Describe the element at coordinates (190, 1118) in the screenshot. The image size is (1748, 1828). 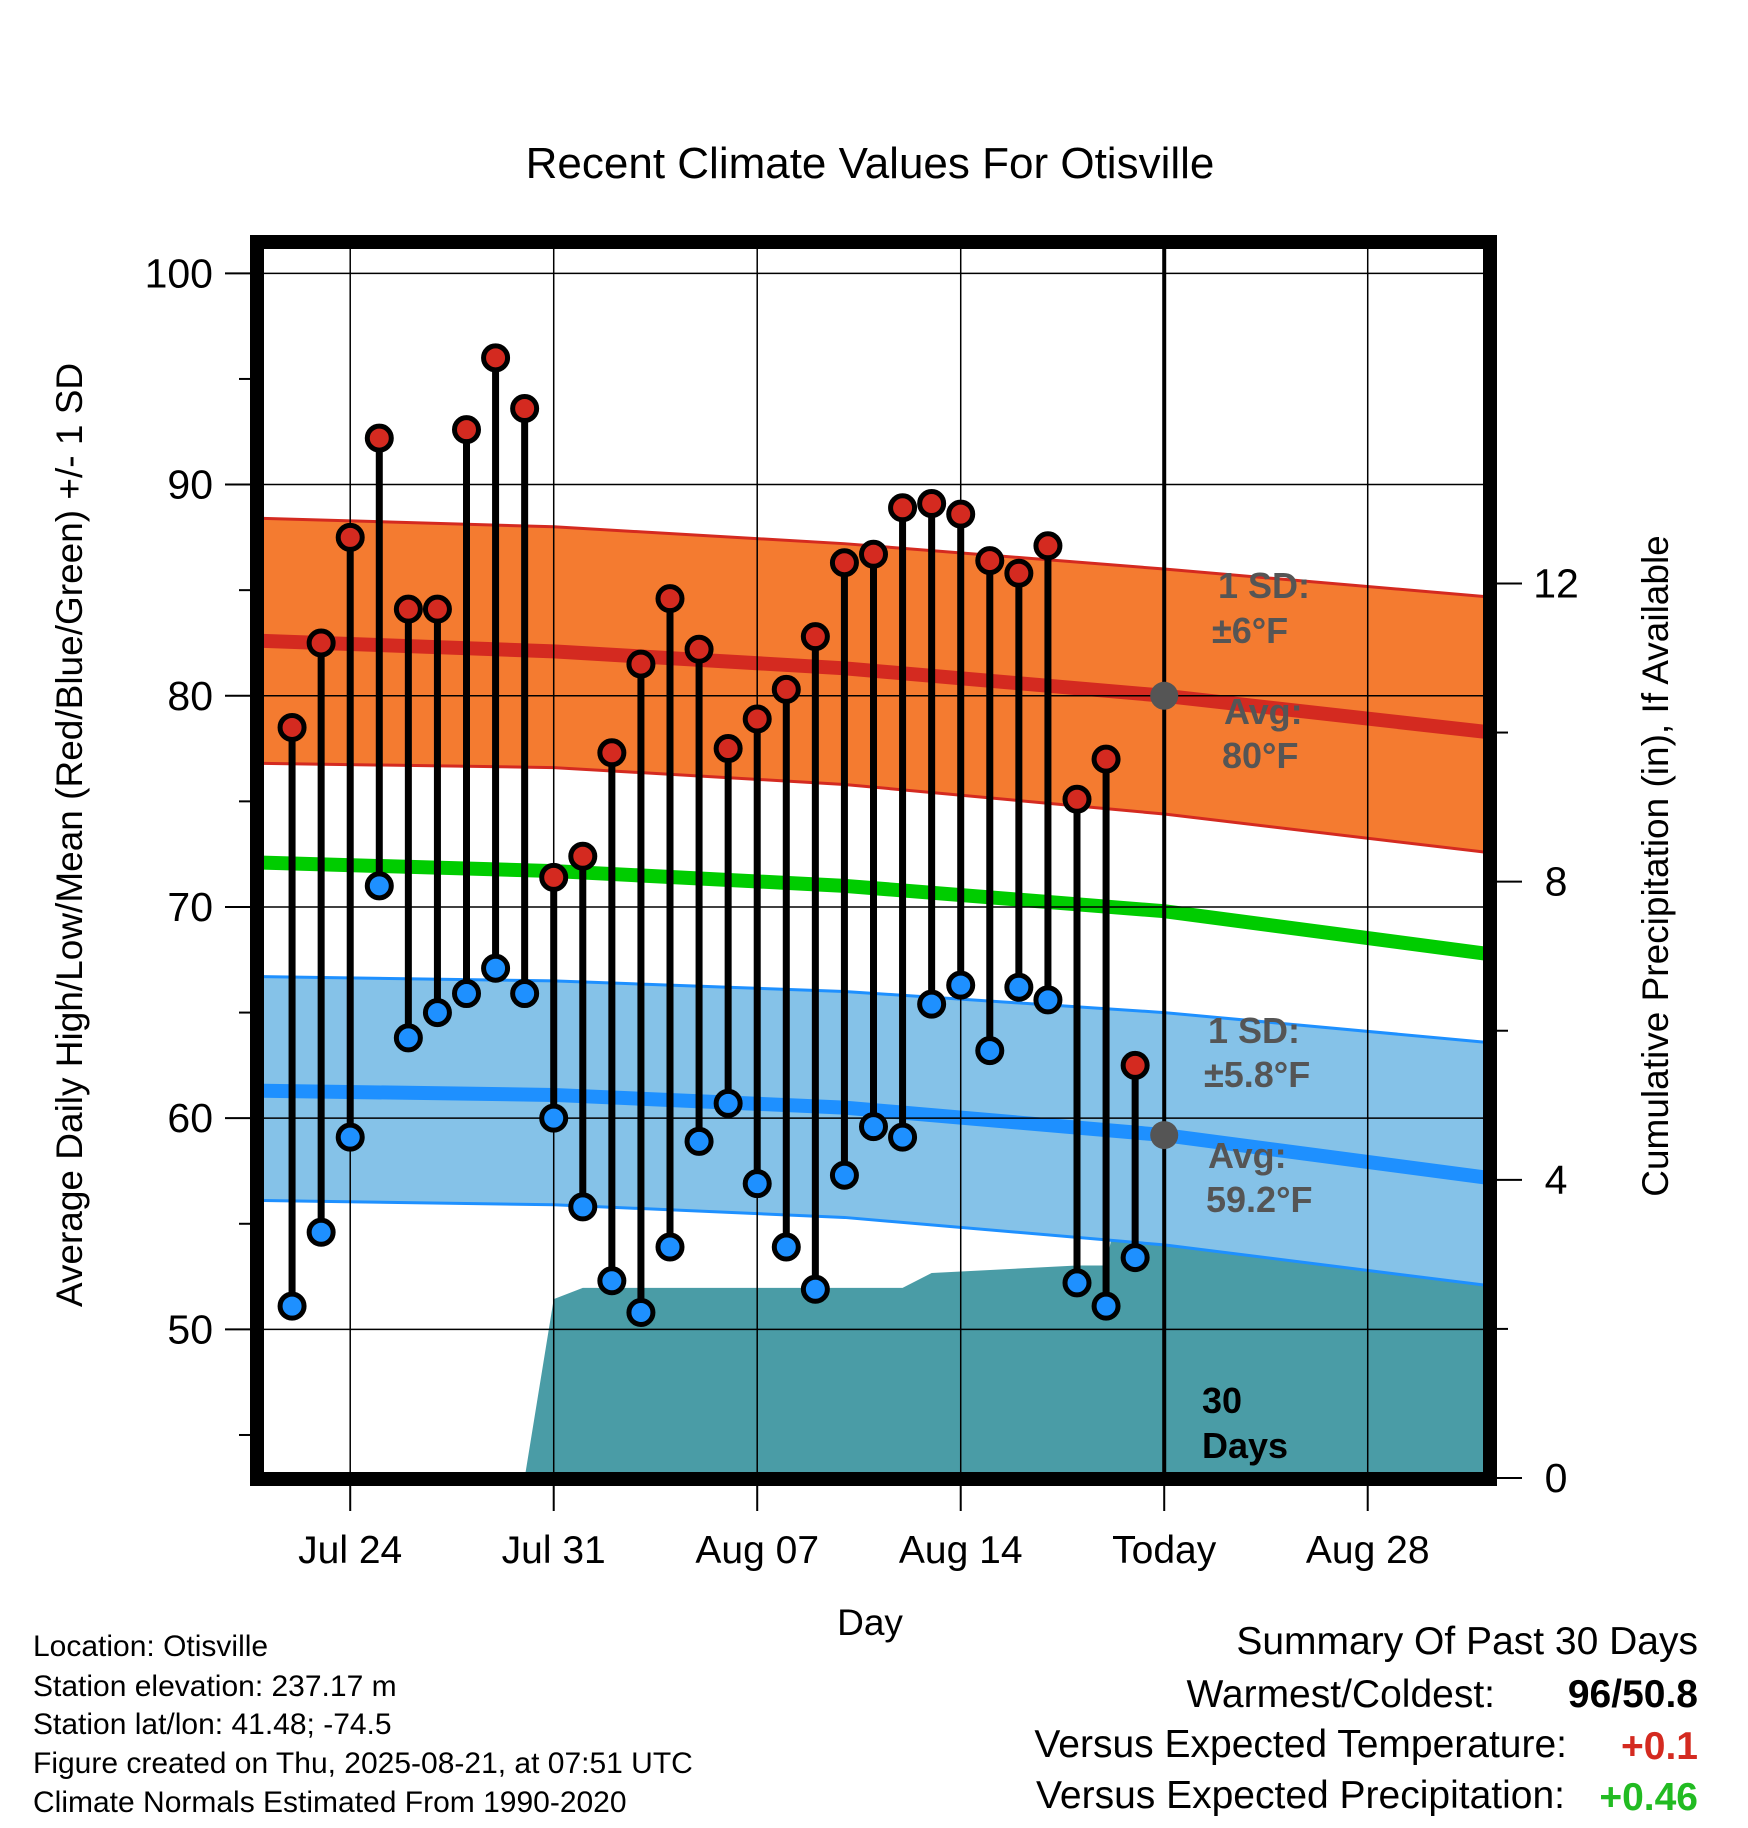
I see `y-tick-label: 60` at that location.